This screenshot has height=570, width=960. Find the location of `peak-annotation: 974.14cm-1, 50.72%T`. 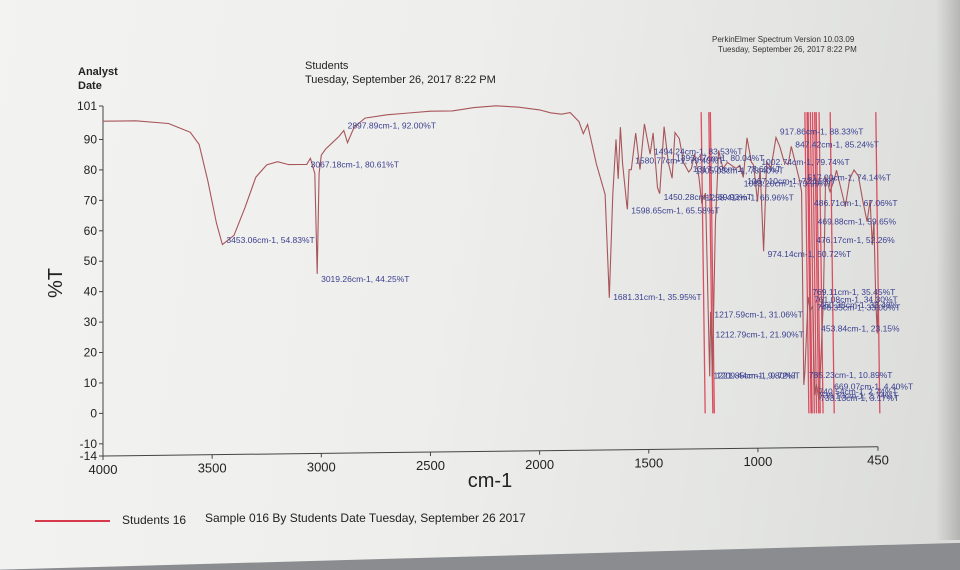

peak-annotation: 974.14cm-1, 50.72%T is located at coordinates (810, 254).